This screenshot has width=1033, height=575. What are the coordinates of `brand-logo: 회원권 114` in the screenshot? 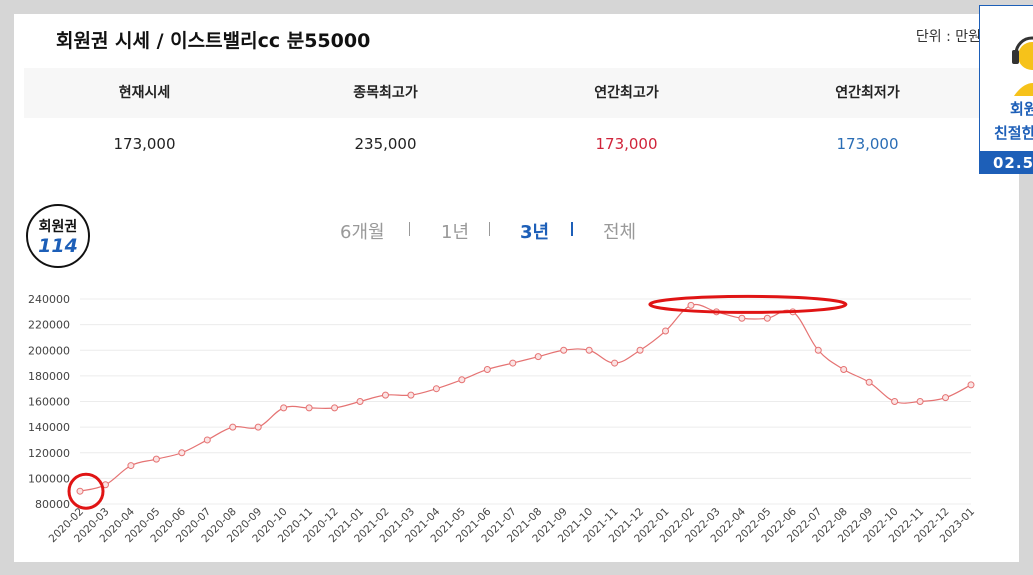 It's located at (58, 236).